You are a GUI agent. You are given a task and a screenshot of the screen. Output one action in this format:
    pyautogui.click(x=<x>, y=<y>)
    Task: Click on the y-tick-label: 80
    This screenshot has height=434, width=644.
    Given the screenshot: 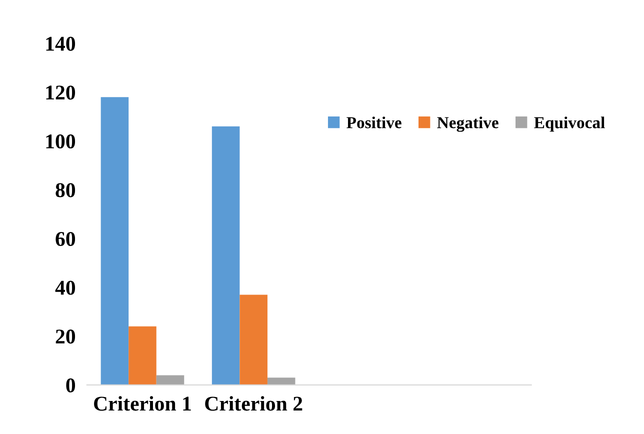 What is the action you would take?
    pyautogui.click(x=66, y=190)
    